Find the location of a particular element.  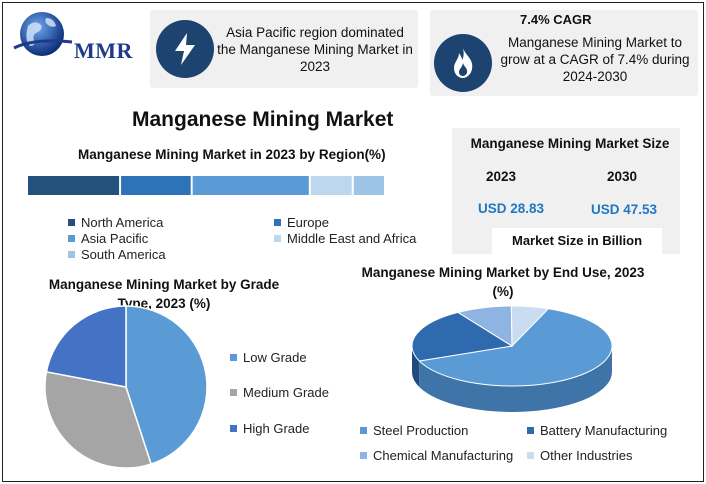

pie-slice-low-grade is located at coordinates (166, 385).